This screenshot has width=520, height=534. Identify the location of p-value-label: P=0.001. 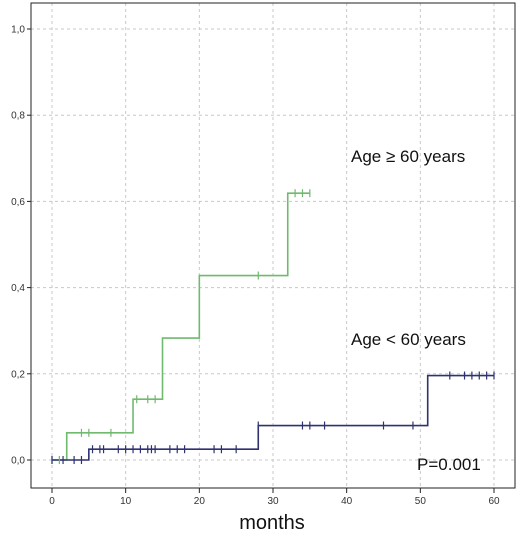
(449, 464).